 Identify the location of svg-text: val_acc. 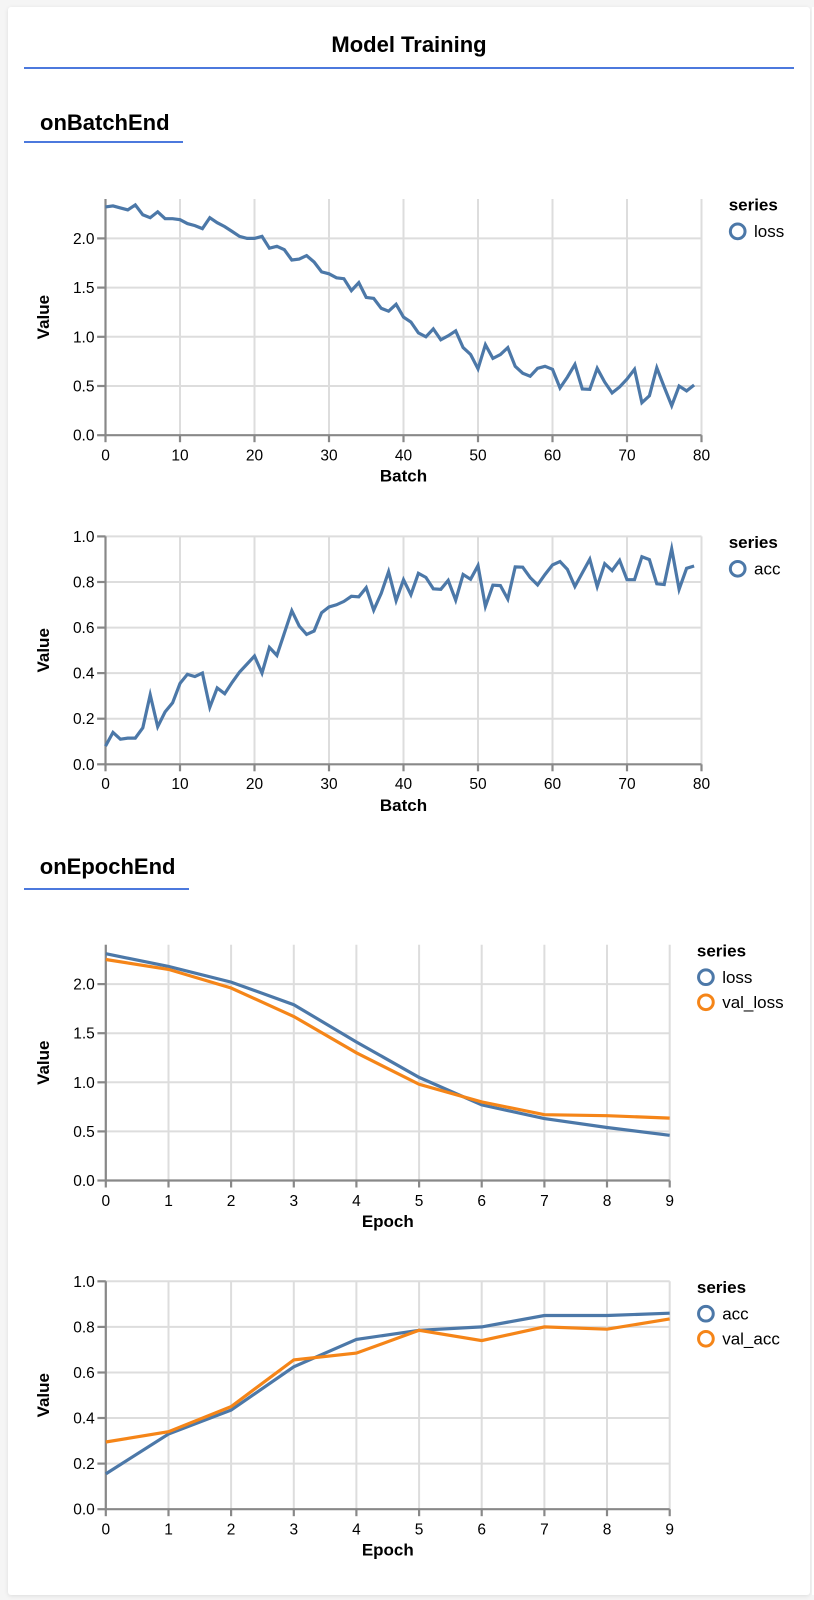
(751, 1338).